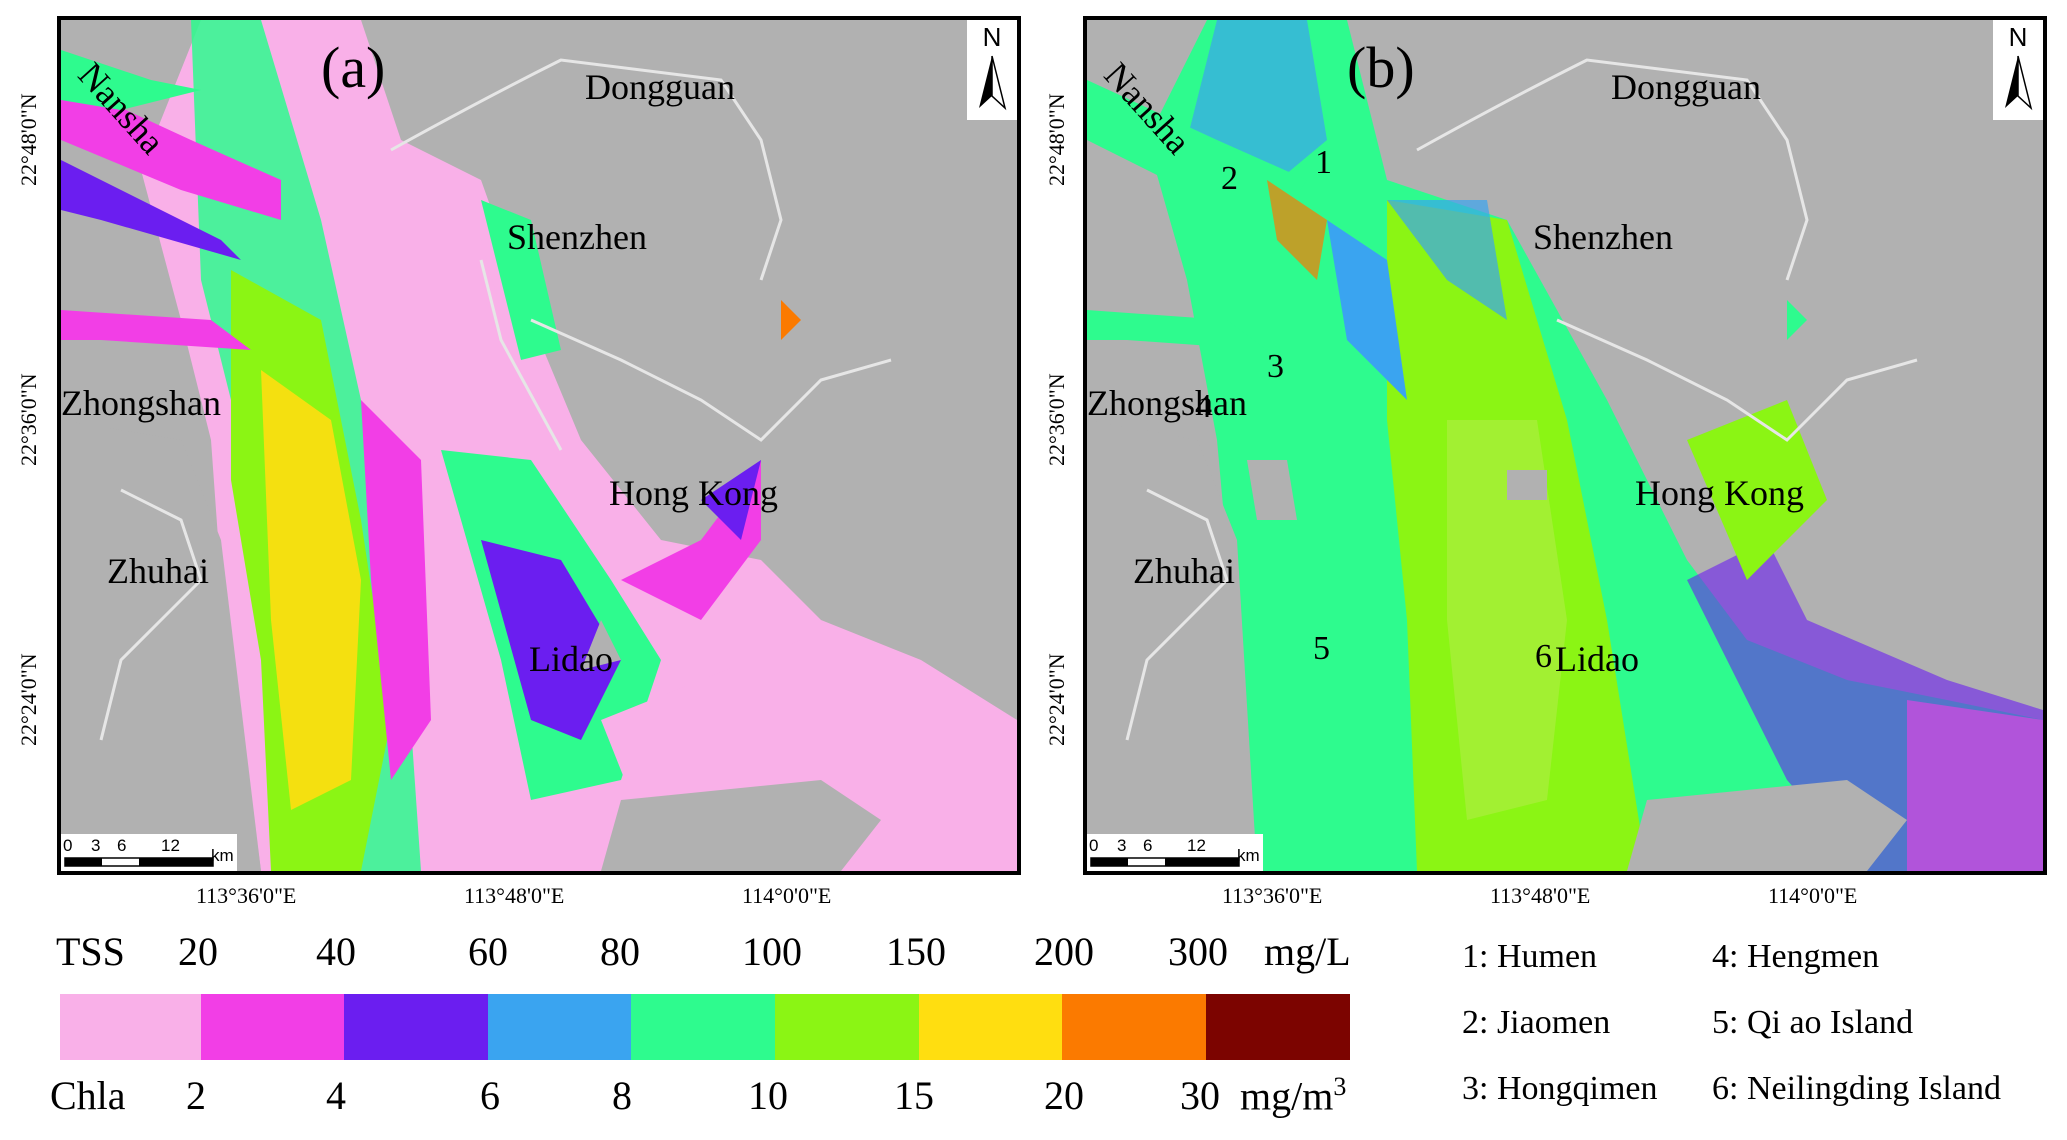 The width and height of the screenshot is (2067, 1140). Describe the element at coordinates (158, 571) in the screenshot. I see `place-zhuhai-a: Zhuhai` at that location.